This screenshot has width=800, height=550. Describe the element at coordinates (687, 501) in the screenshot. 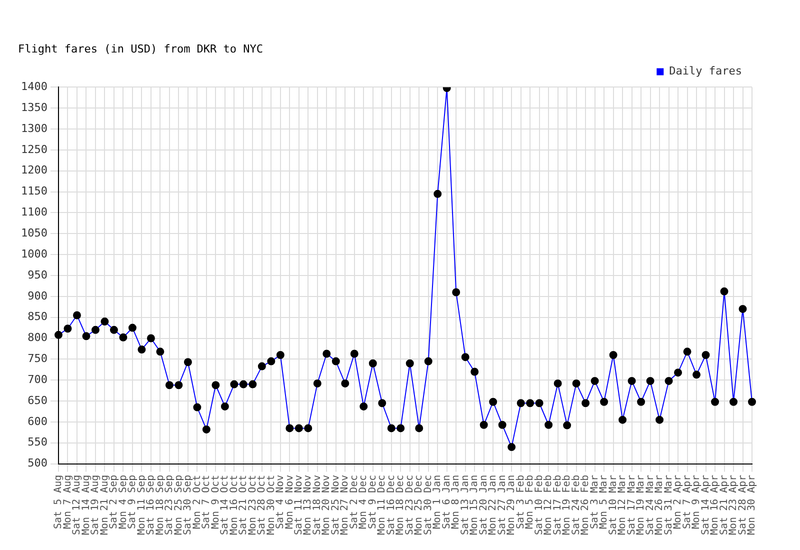

I see `x-tick-label: Sat 7 Apr` at that location.